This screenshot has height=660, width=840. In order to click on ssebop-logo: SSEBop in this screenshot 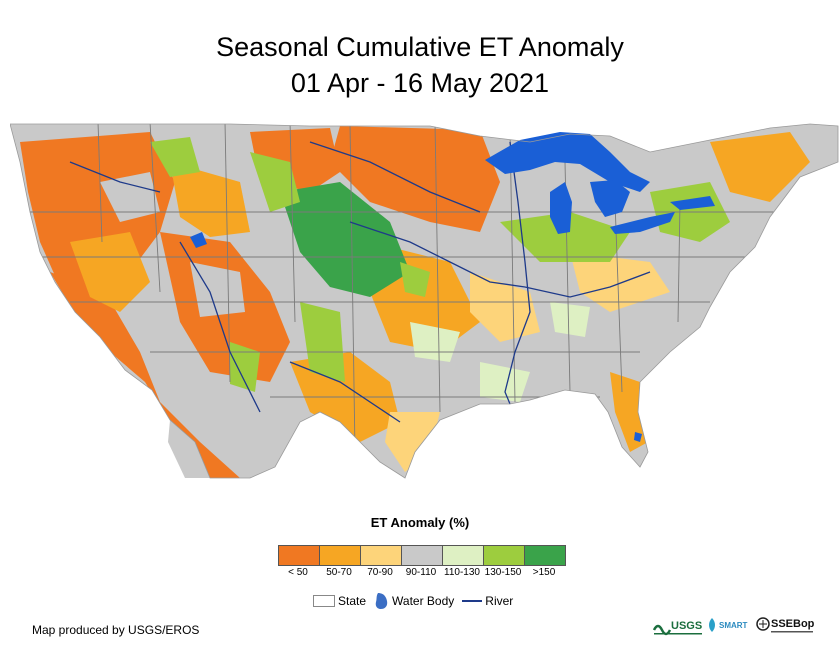, I will do `click(785, 625)`.